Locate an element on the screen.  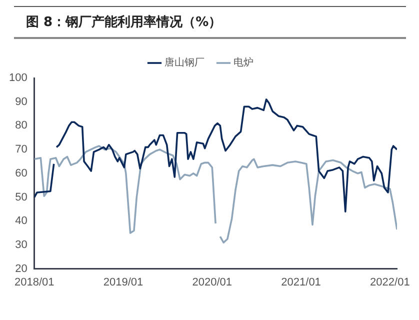
legend-label: 电炉 is located at coordinates (244, 62).